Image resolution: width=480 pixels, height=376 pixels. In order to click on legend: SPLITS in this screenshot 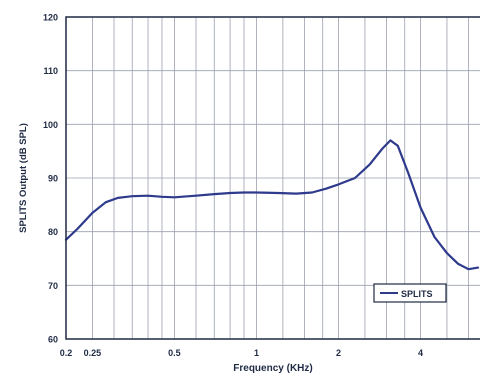, I will do `click(410, 293)`.